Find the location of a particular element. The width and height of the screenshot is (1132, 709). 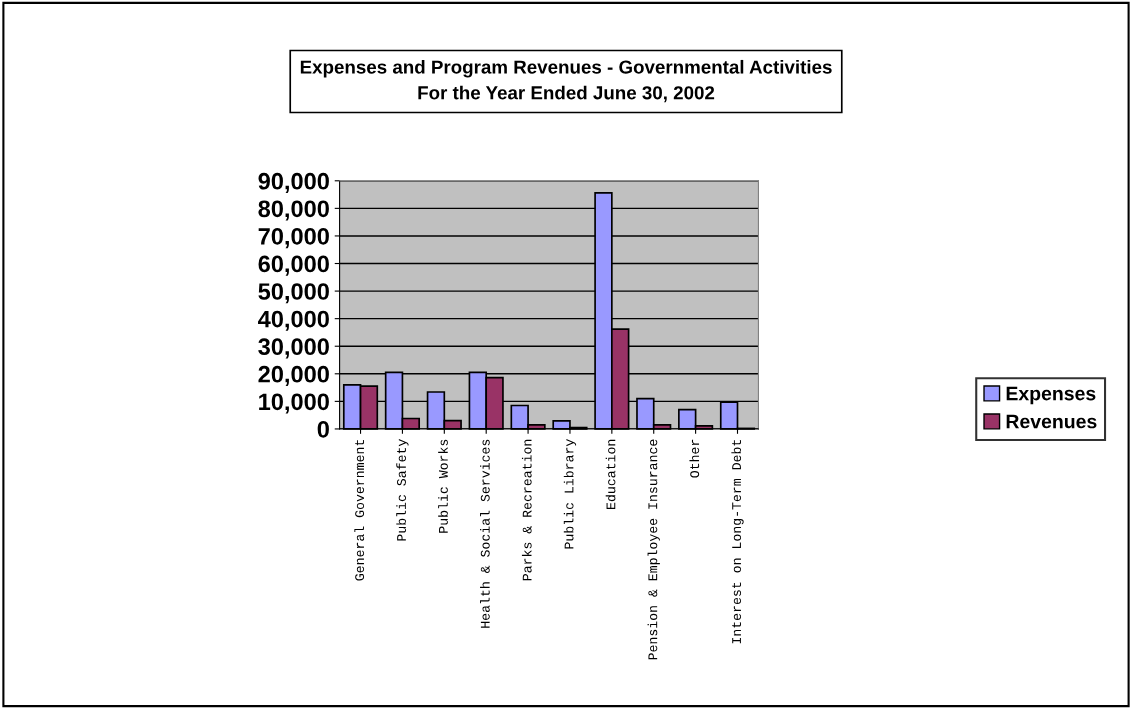

y-tick-label: 70,000 is located at coordinates (293, 238).